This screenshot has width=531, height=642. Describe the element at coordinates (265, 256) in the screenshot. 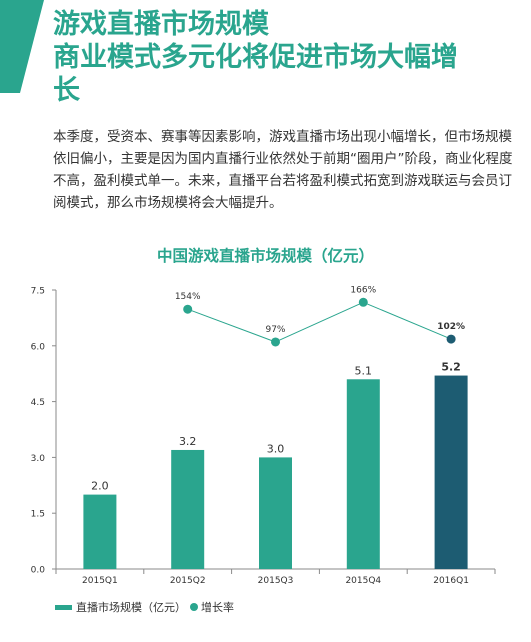

I see `chart-title: 中国游戏直播市场规模（亿元）` at that location.